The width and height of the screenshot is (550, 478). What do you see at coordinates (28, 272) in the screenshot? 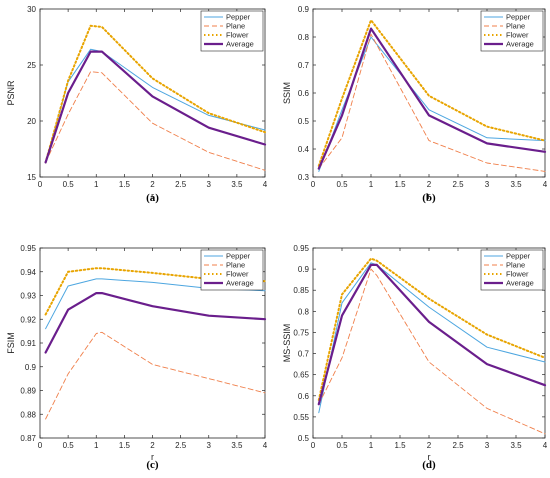
I see `y-tick-label: 0.94` at bounding box center [28, 272].